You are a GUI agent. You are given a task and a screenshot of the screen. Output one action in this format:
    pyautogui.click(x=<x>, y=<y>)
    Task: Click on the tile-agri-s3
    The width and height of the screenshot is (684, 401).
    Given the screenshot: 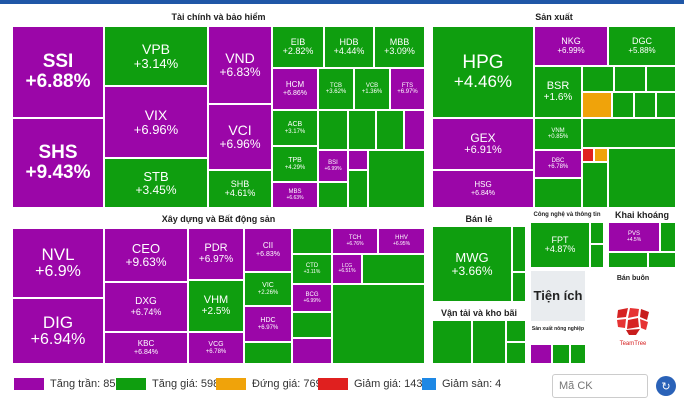 What is the action you would take?
    pyautogui.click(x=578, y=354)
    